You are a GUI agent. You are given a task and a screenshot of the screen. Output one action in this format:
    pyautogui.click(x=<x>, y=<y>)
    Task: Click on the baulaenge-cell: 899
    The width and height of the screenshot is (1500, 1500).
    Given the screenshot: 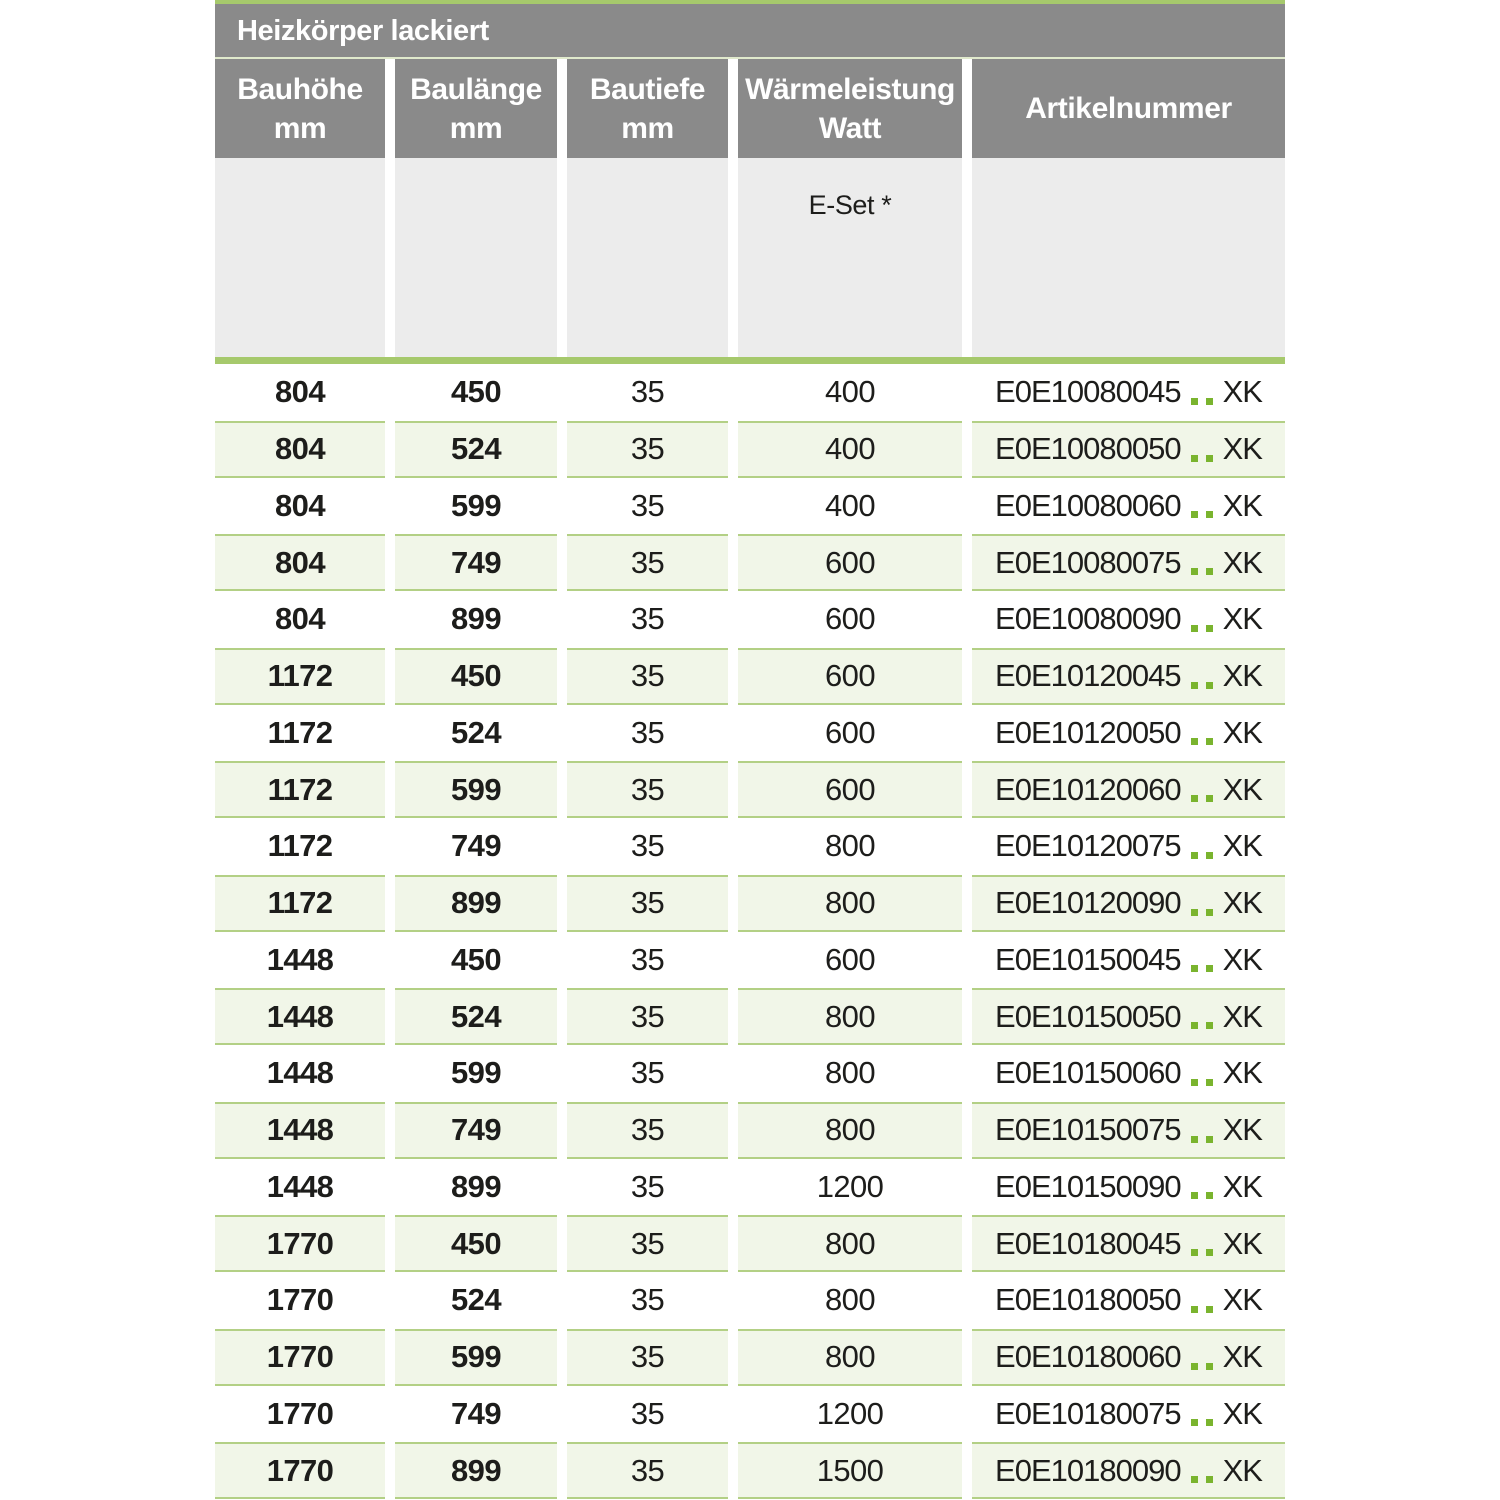 What is the action you would take?
    pyautogui.click(x=476, y=1186)
    